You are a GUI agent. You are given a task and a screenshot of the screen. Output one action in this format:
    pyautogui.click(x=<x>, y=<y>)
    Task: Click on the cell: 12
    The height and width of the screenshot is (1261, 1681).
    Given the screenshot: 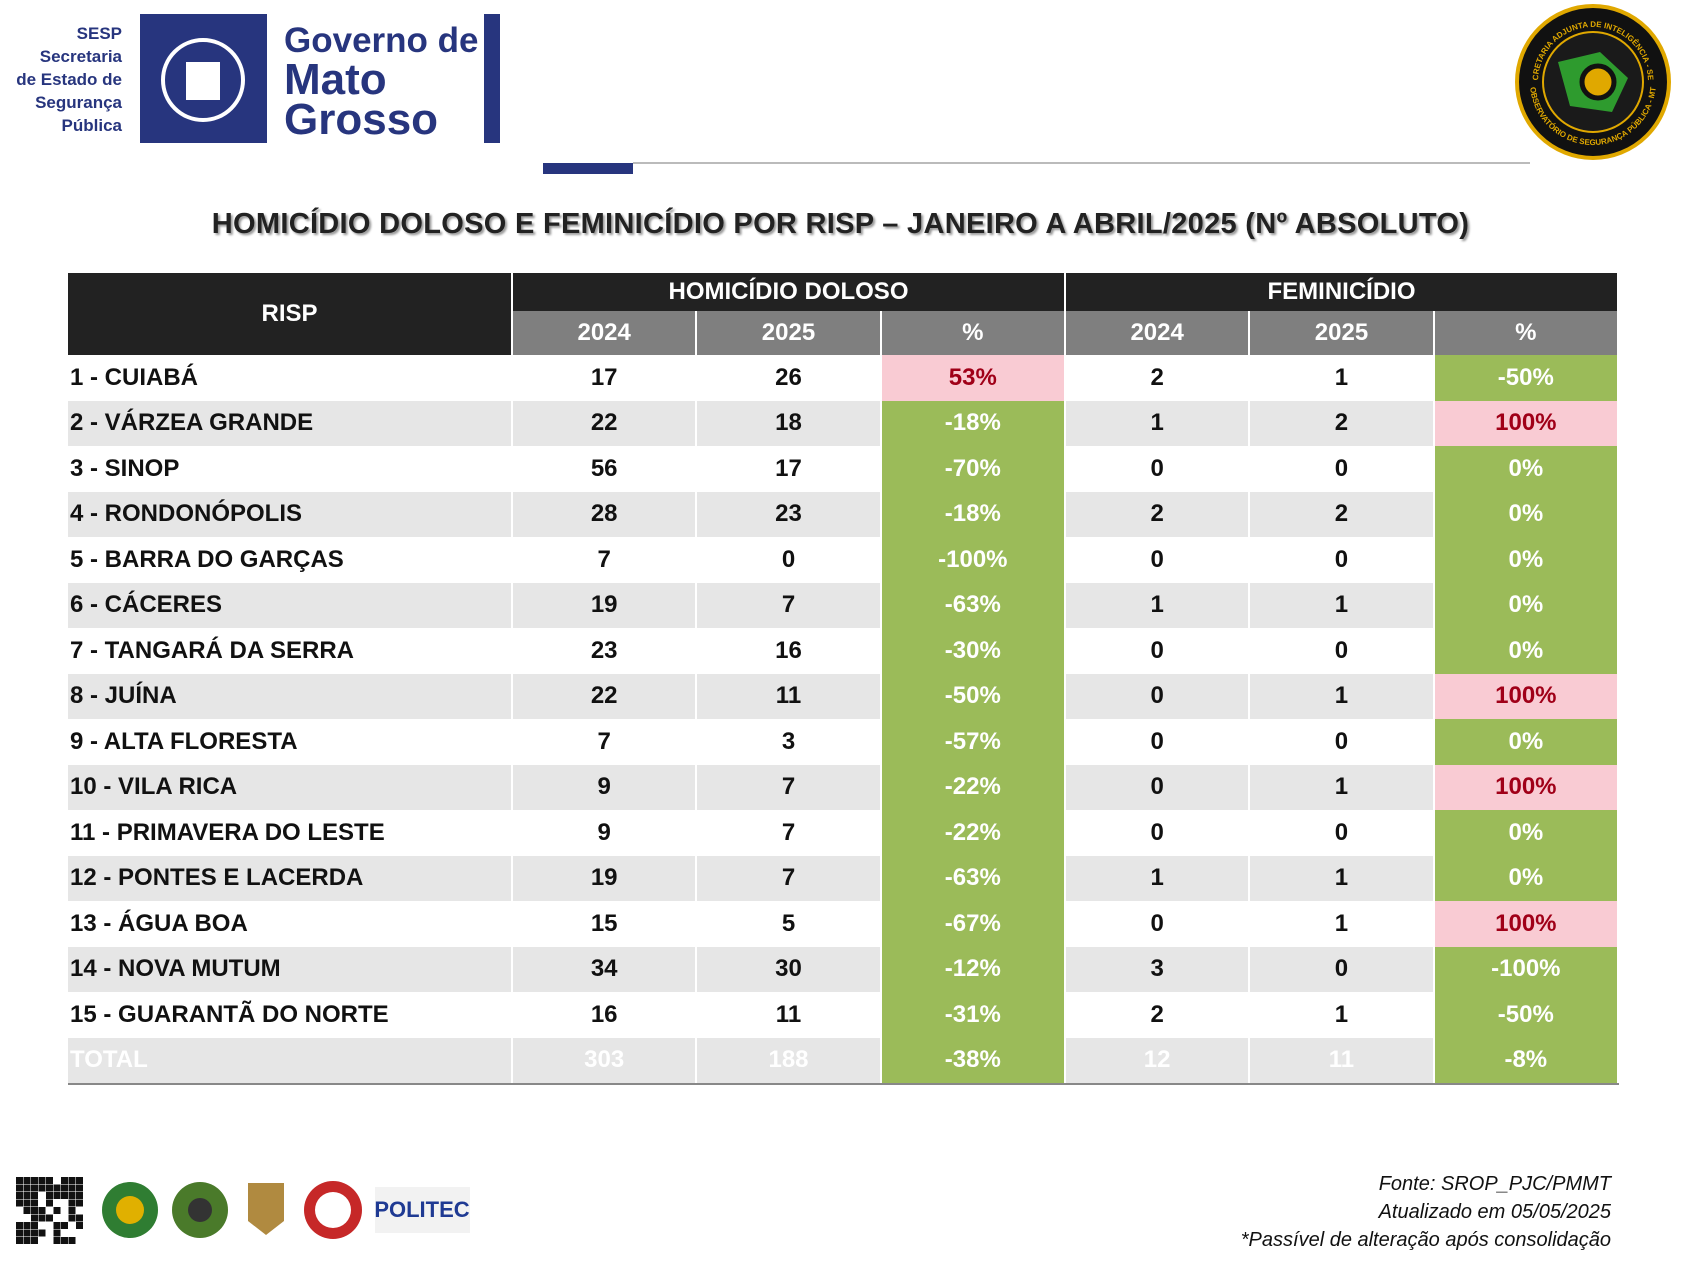 What is the action you would take?
    pyautogui.click(x=1157, y=1061)
    